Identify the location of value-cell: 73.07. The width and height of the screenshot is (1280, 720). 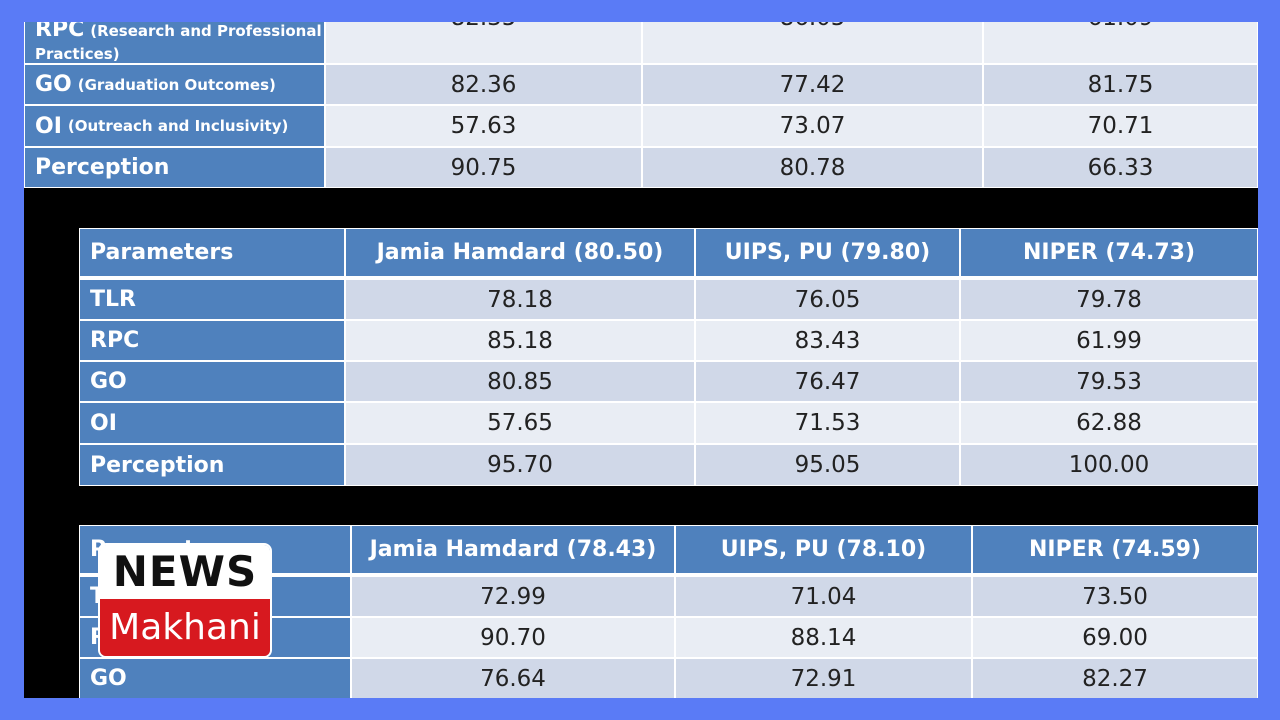
(812, 126).